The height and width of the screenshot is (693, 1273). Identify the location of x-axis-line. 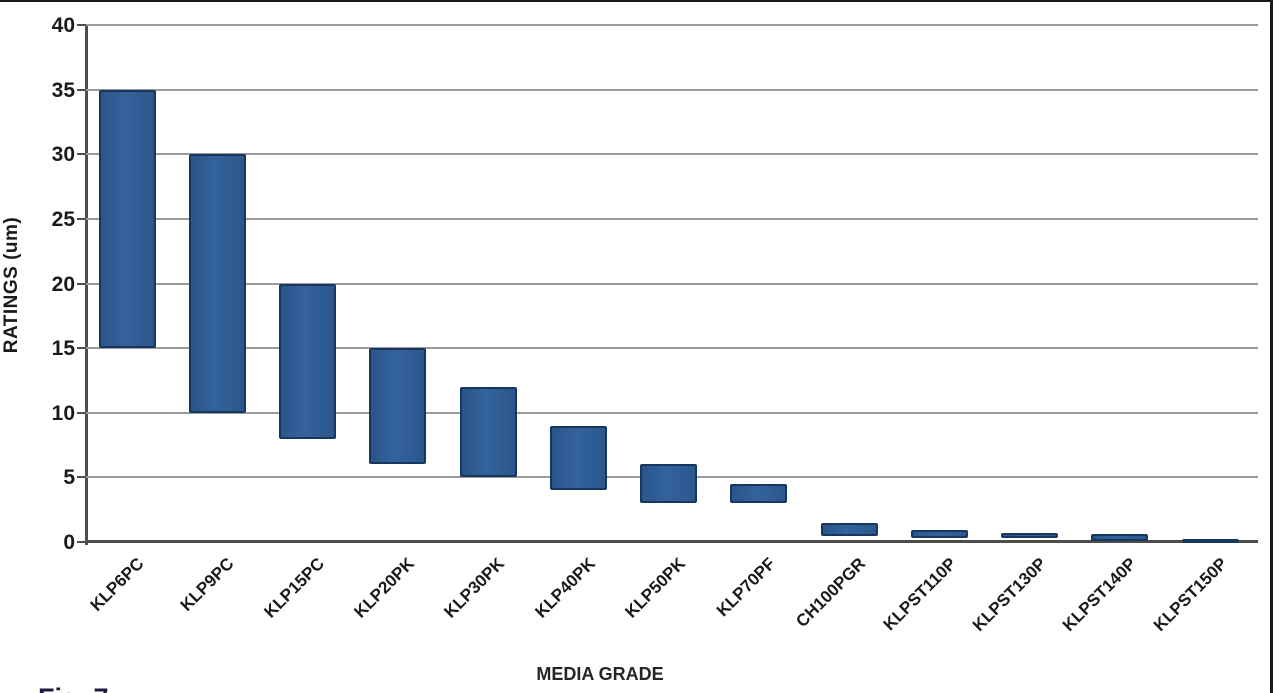
(671, 541).